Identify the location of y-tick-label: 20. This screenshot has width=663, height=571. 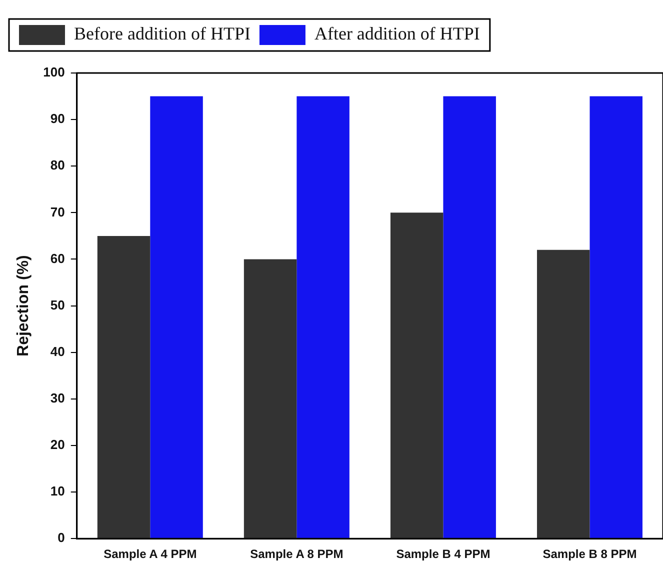
(57, 444).